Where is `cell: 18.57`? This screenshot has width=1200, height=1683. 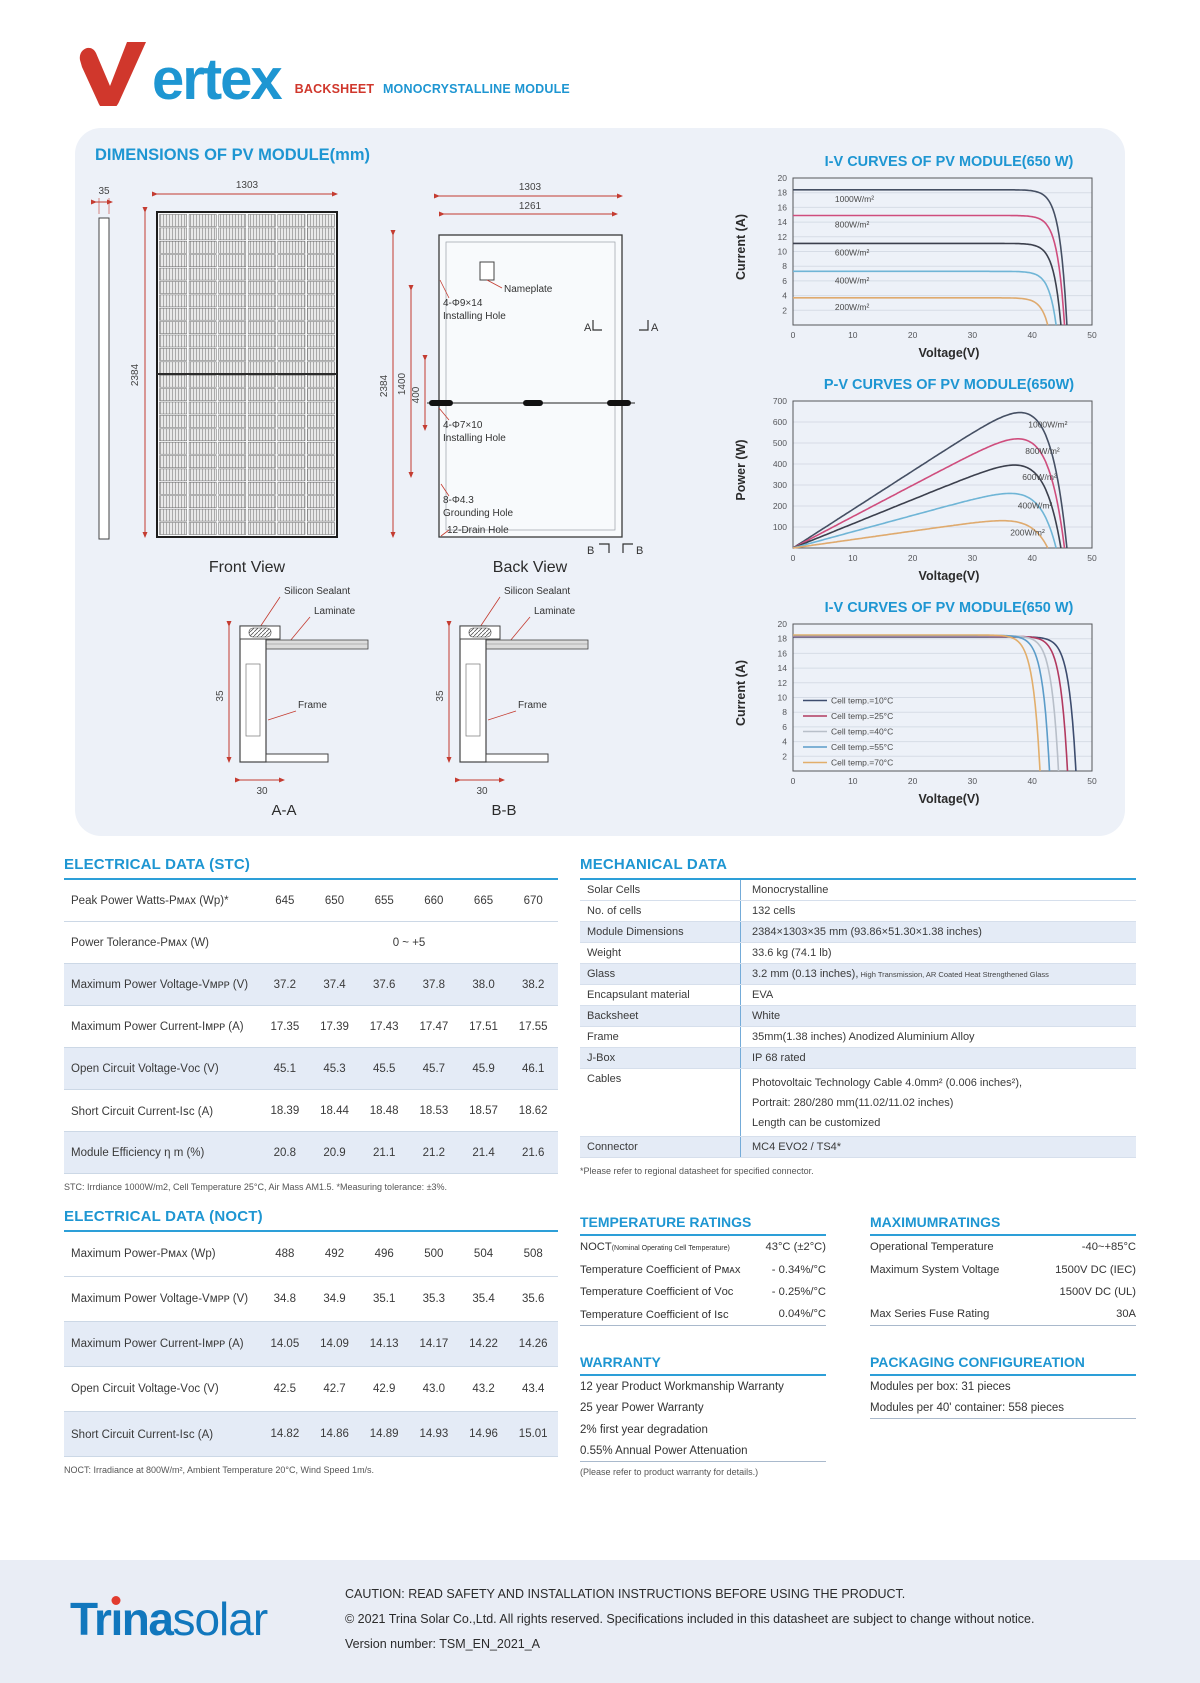 cell: 18.57 is located at coordinates (483, 1110).